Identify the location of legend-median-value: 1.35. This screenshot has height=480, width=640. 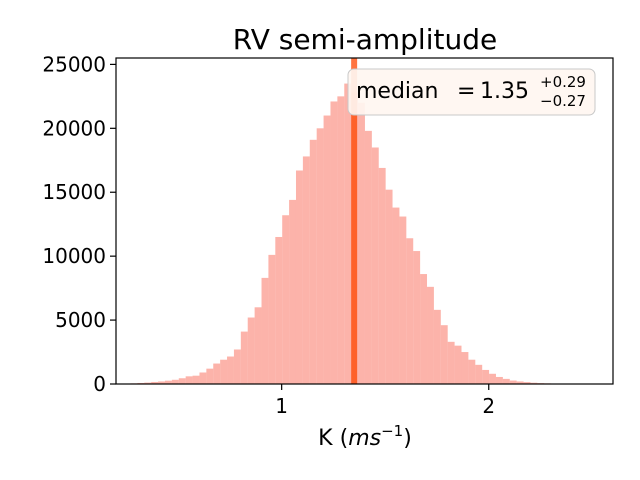
(504, 91).